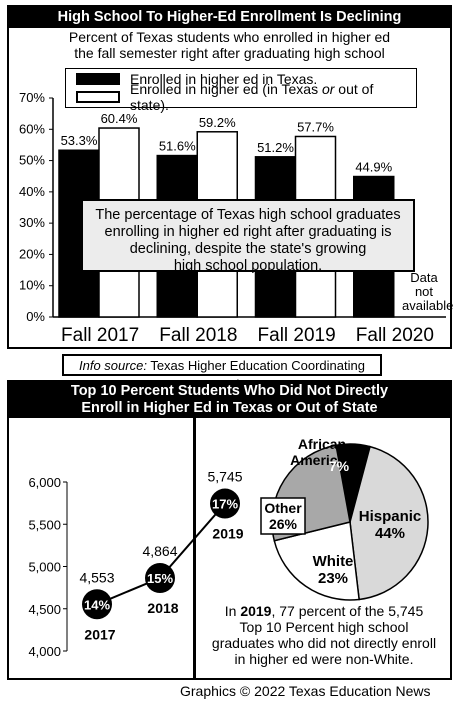  I want to click on pie-note-line-4: in higher ed were non-White., so click(324, 659).